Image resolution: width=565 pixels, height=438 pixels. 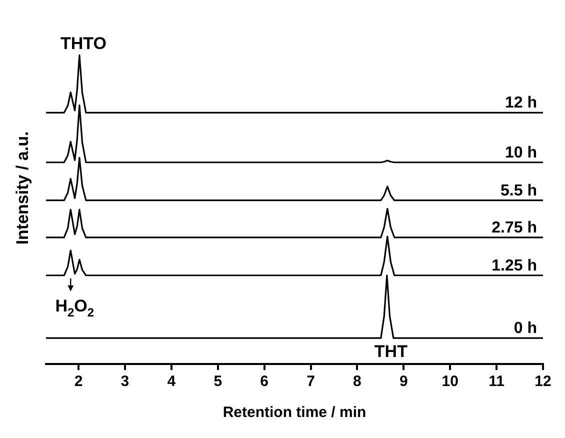 I want to click on annotation: THT, so click(x=391, y=351).